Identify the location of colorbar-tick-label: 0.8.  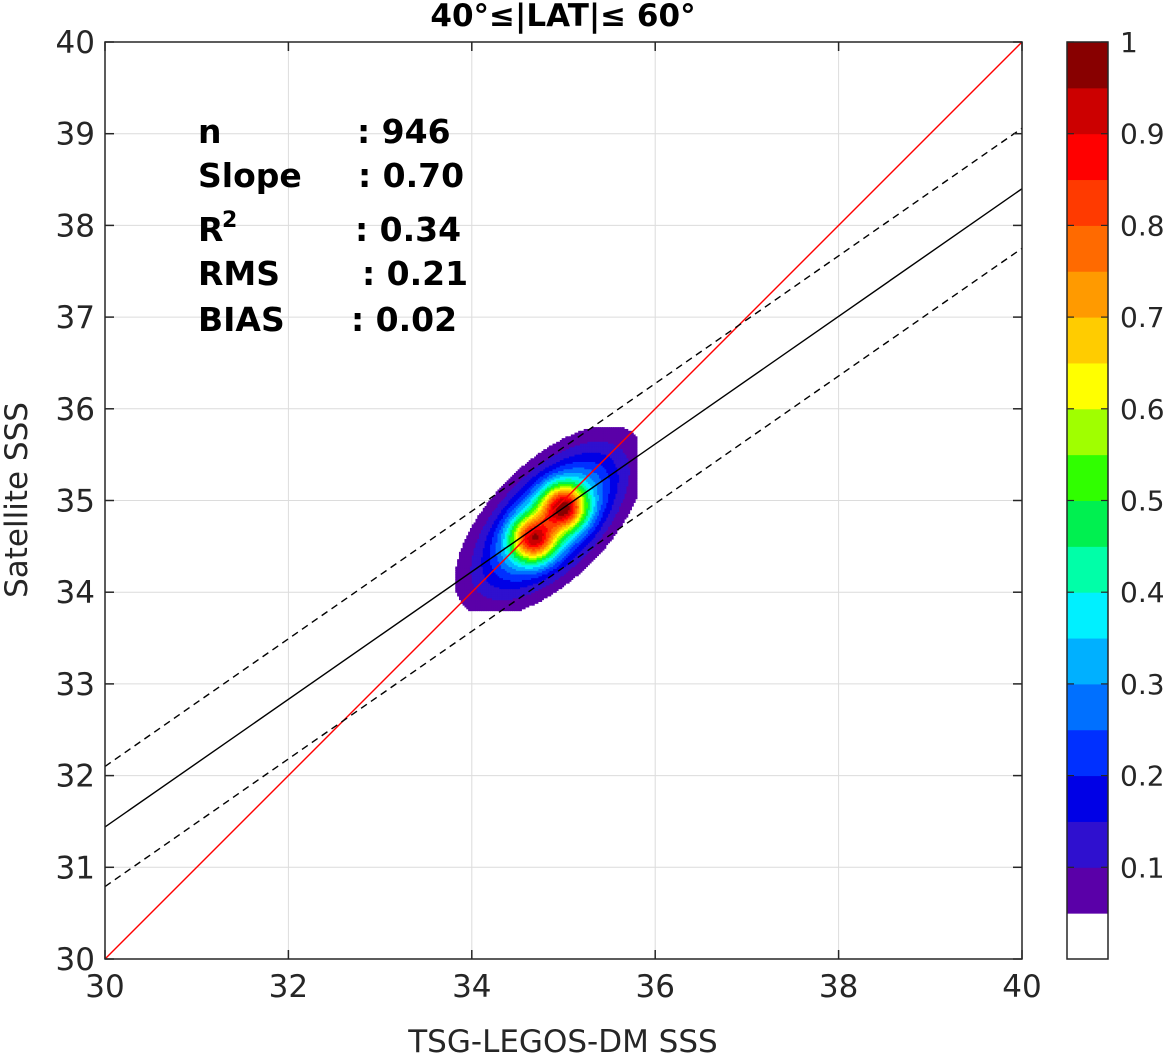
(1142, 225).